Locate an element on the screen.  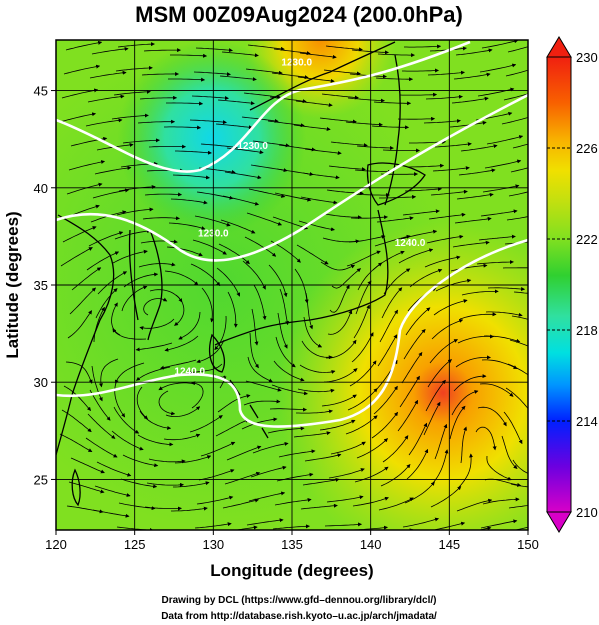
colorbar: 230 226 222 218 214 210 is located at coordinates (572, 284).